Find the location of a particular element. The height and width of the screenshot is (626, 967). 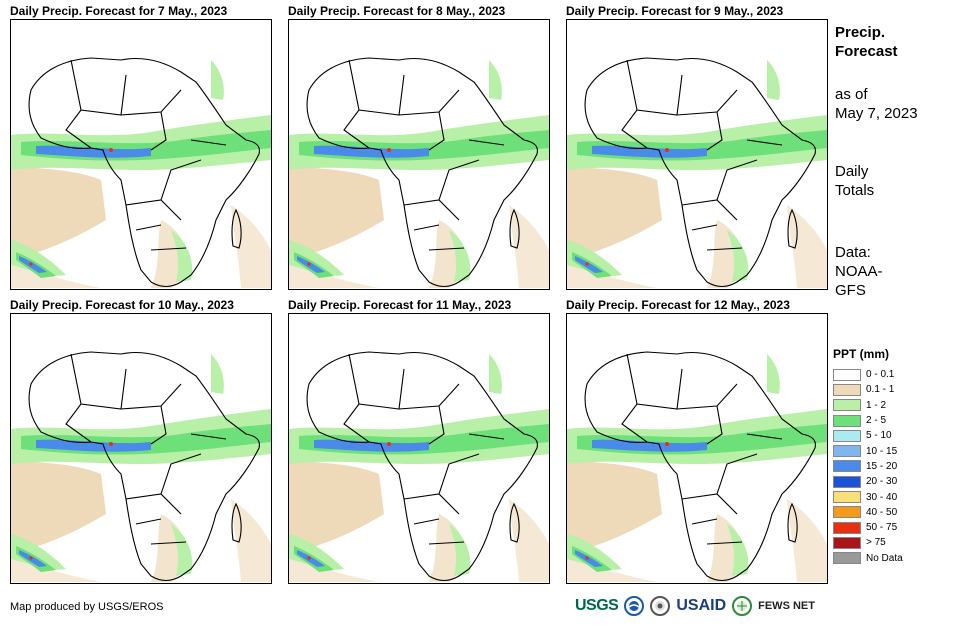

legend-item: 30 - 40 is located at coordinates (868, 496).